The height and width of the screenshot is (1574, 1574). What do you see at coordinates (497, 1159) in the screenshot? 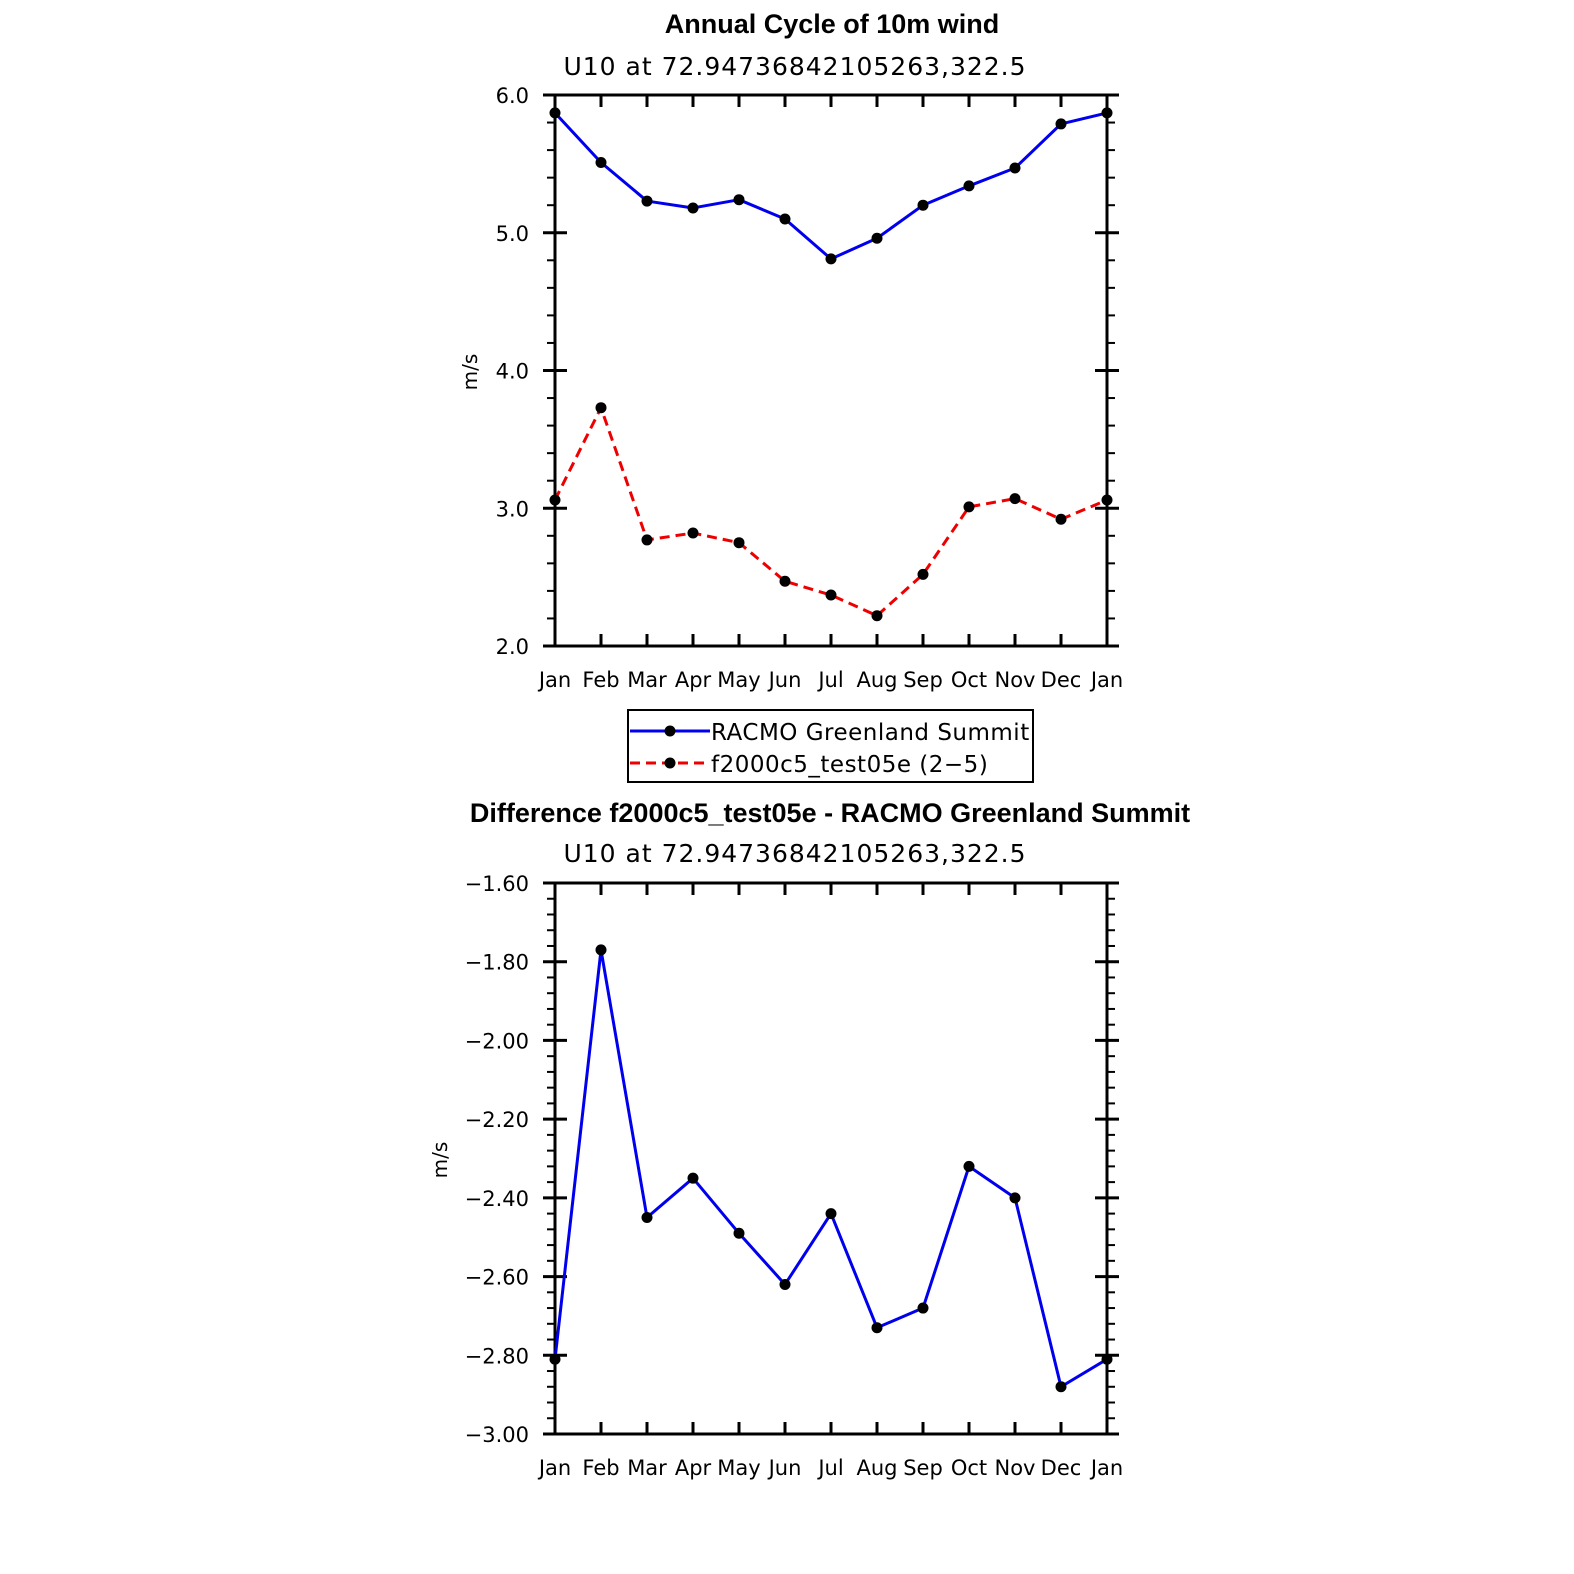
I see `chart2-y-tick-labels: −3.00 −2.80 −2.60 −2.40 −2.20 −2.00 −1.80 −1.60` at bounding box center [497, 1159].